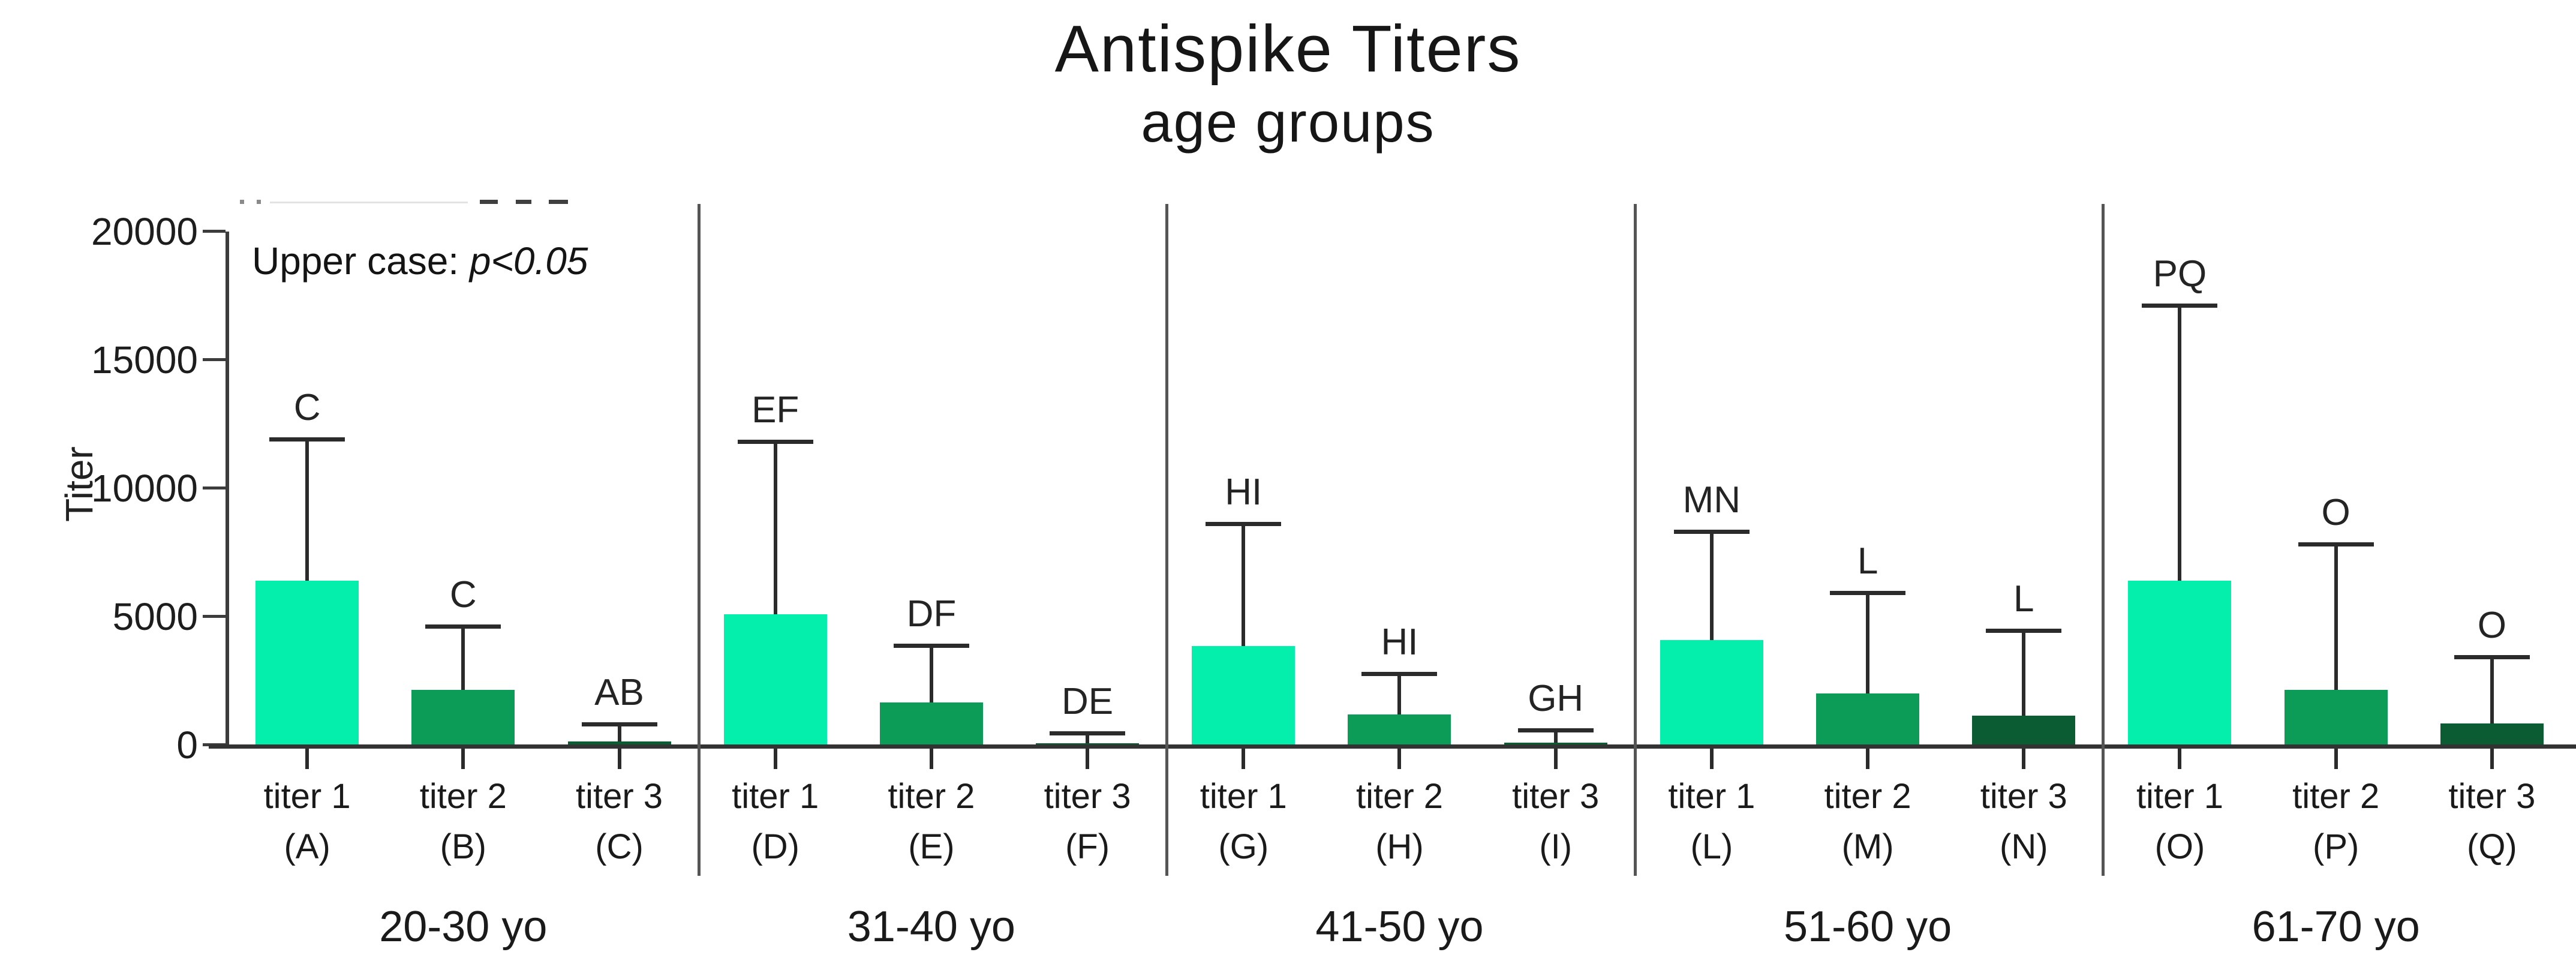 The width and height of the screenshot is (2576, 973). What do you see at coordinates (1088, 846) in the screenshot?
I see `bar-letter-label: (F)` at bounding box center [1088, 846].